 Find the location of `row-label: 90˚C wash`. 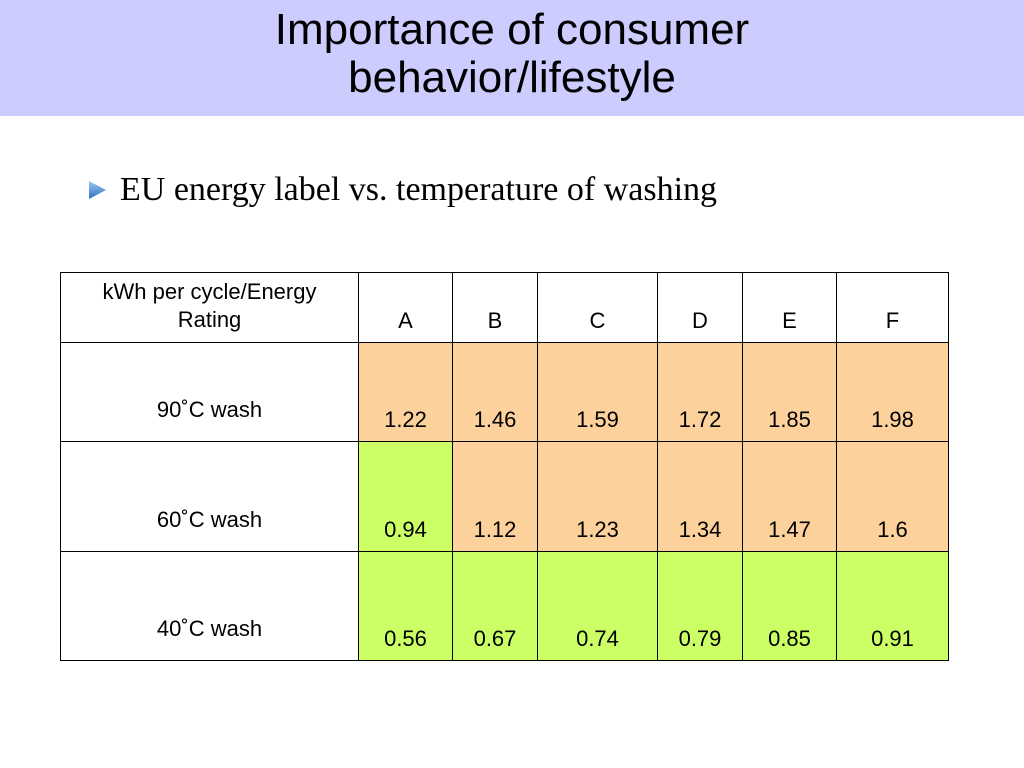

row-label: 90˚C wash is located at coordinates (209, 392).